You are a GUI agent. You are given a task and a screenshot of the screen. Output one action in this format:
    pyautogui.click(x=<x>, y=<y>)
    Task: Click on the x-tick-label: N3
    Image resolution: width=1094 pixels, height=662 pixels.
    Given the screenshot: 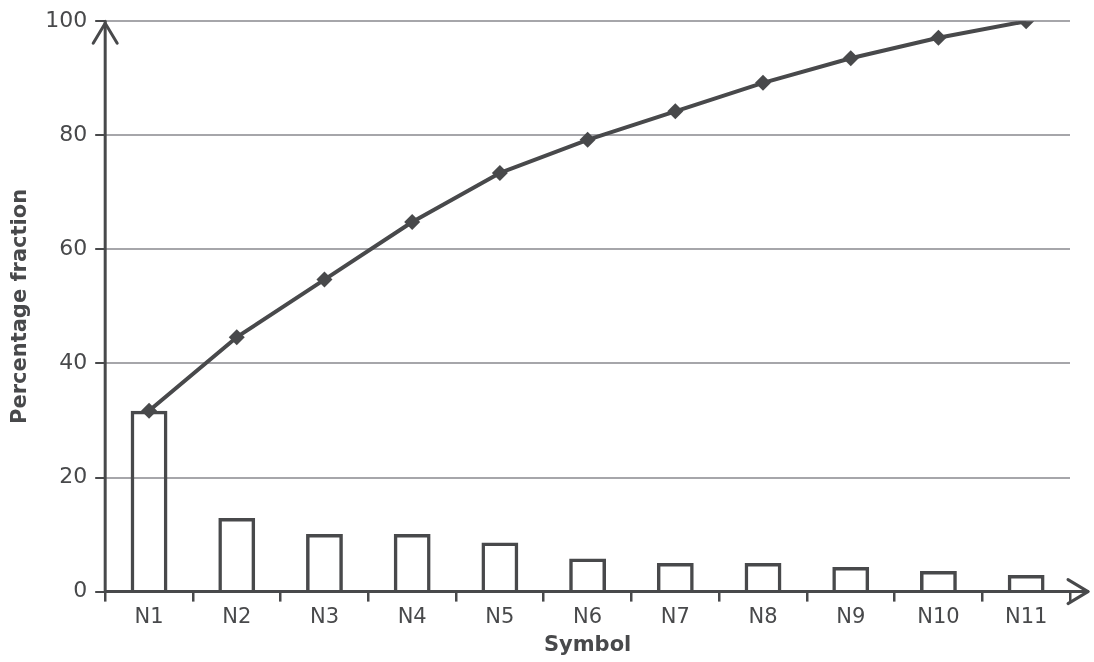 What is the action you would take?
    pyautogui.click(x=324, y=615)
    